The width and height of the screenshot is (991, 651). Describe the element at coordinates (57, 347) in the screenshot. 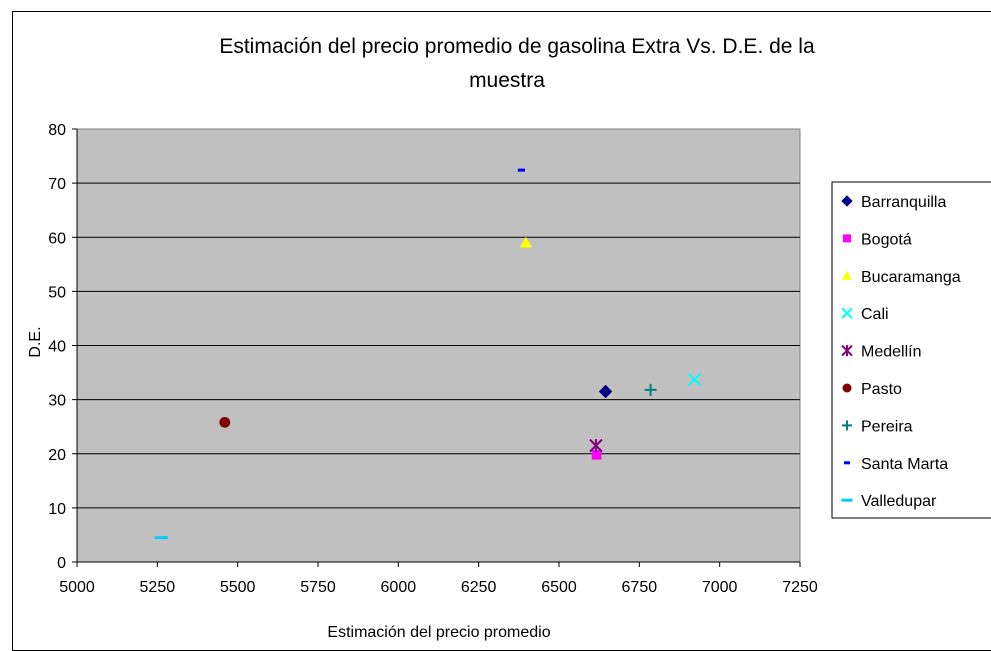

I see `y-tick-label: 40` at that location.